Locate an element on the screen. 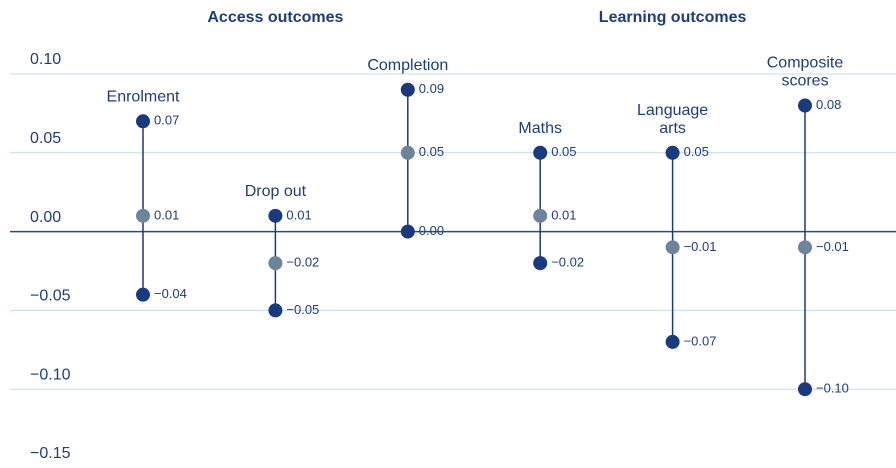  value-label: 0.09 is located at coordinates (431, 88).